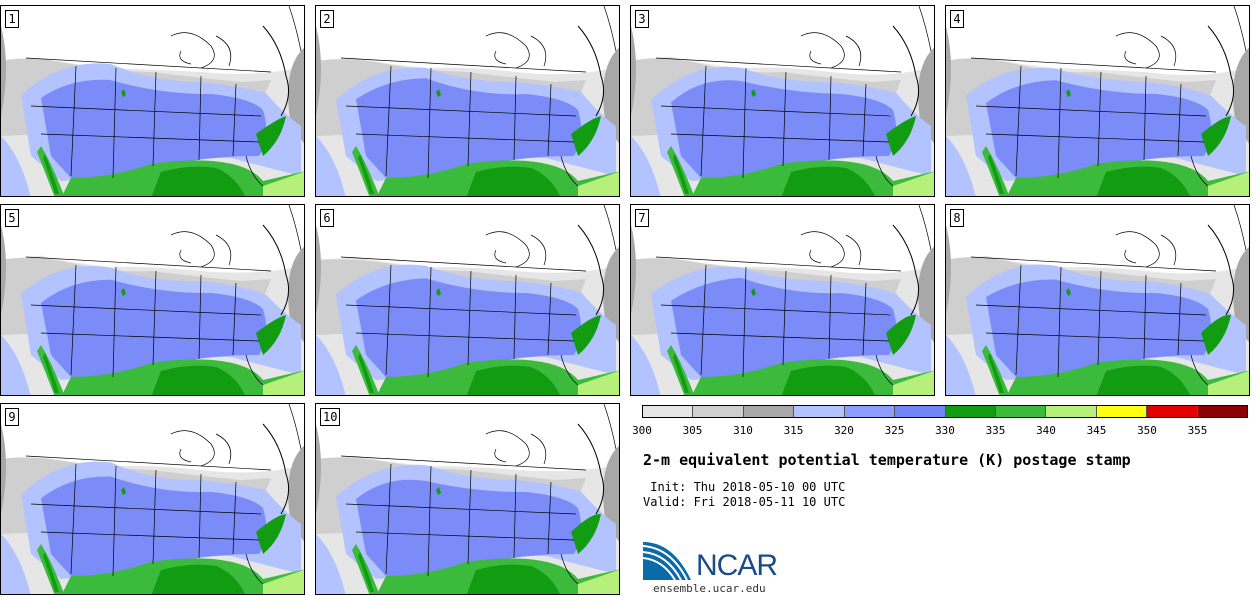  I want to click on colorbar-tick-label: 320, so click(844, 430).